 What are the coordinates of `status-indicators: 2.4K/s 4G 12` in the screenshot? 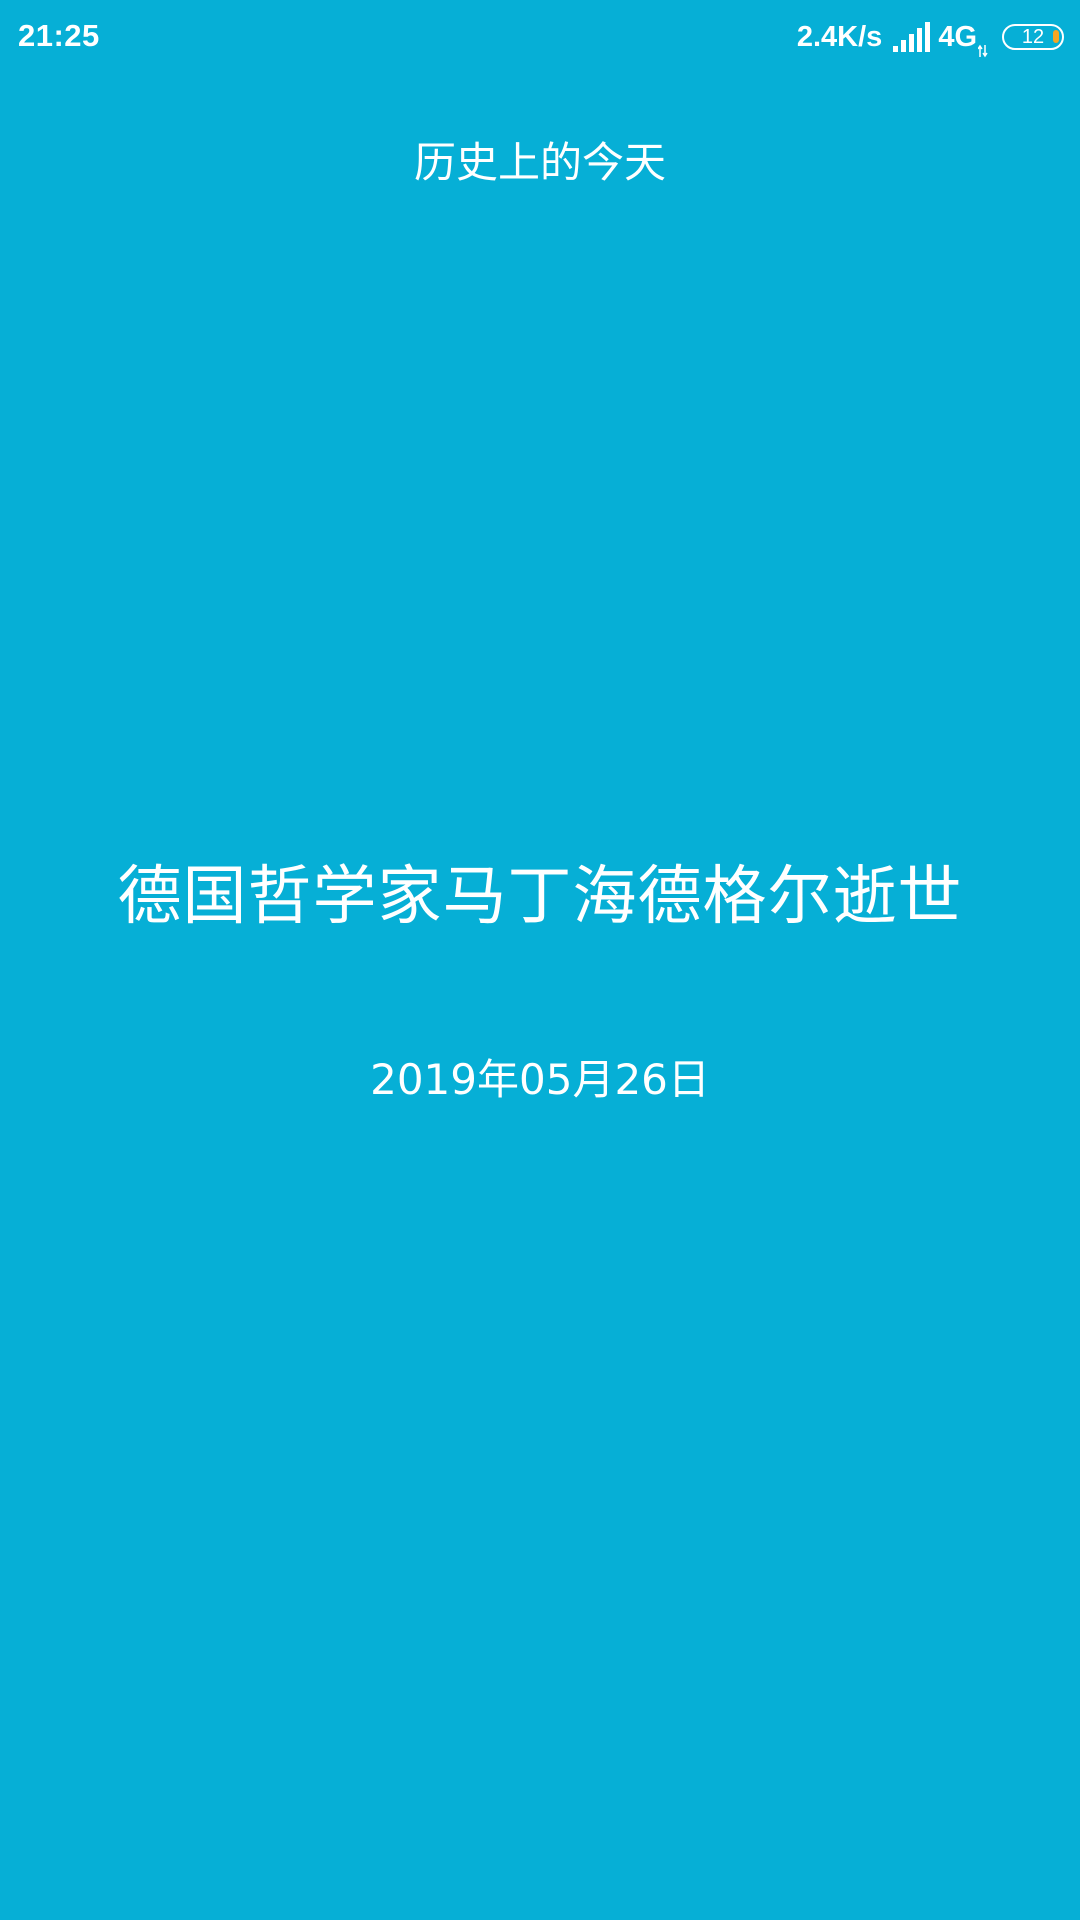 It's located at (930, 38).